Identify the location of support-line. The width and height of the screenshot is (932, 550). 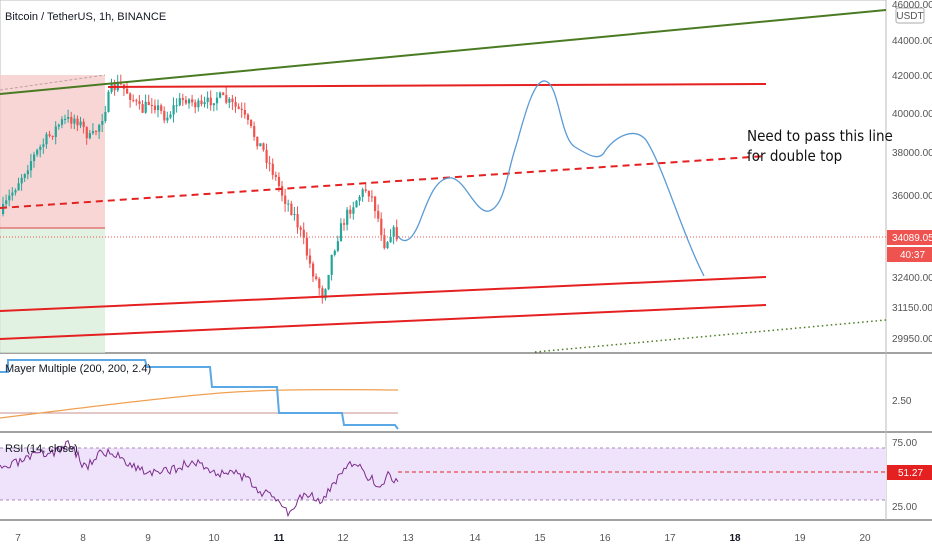
(383, 322).